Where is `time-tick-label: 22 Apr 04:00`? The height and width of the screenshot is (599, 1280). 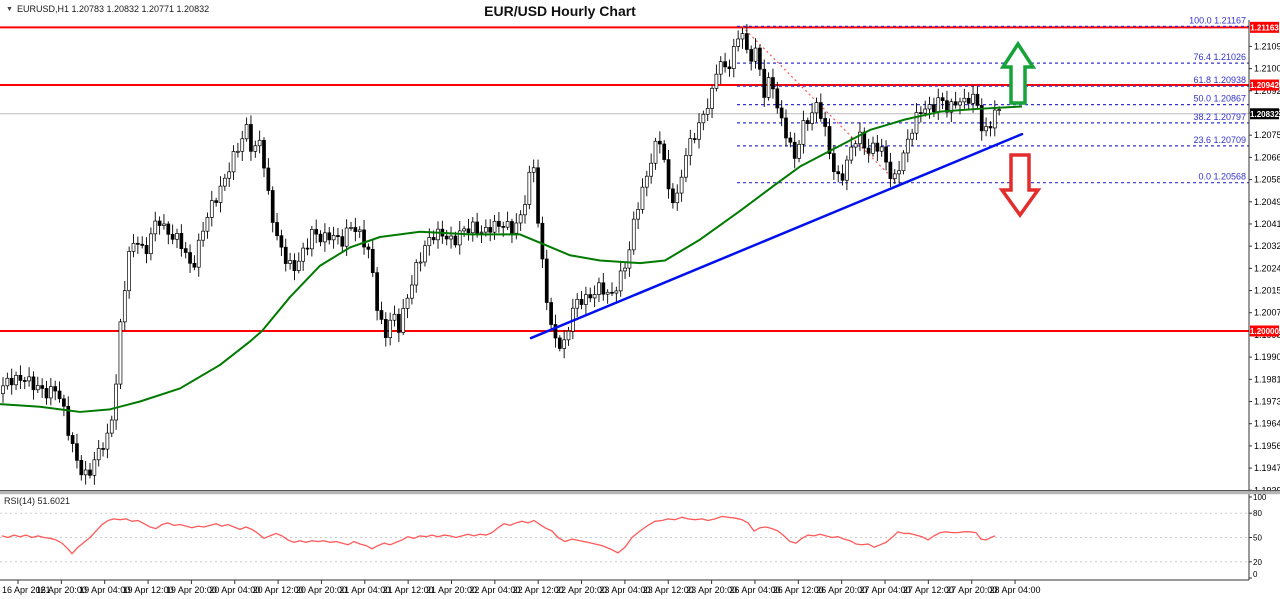 time-tick-label: 22 Apr 04:00 is located at coordinates (494, 590).